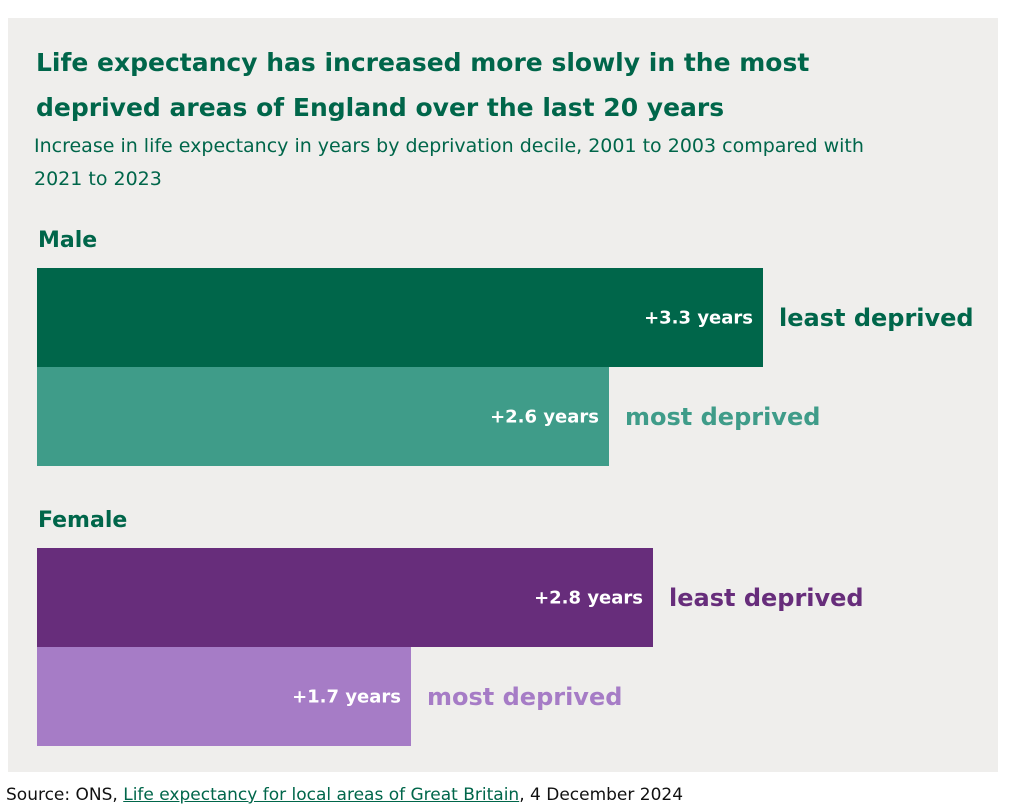  I want to click on bar-female-most-deprived: +1.7 years, so click(224, 696).